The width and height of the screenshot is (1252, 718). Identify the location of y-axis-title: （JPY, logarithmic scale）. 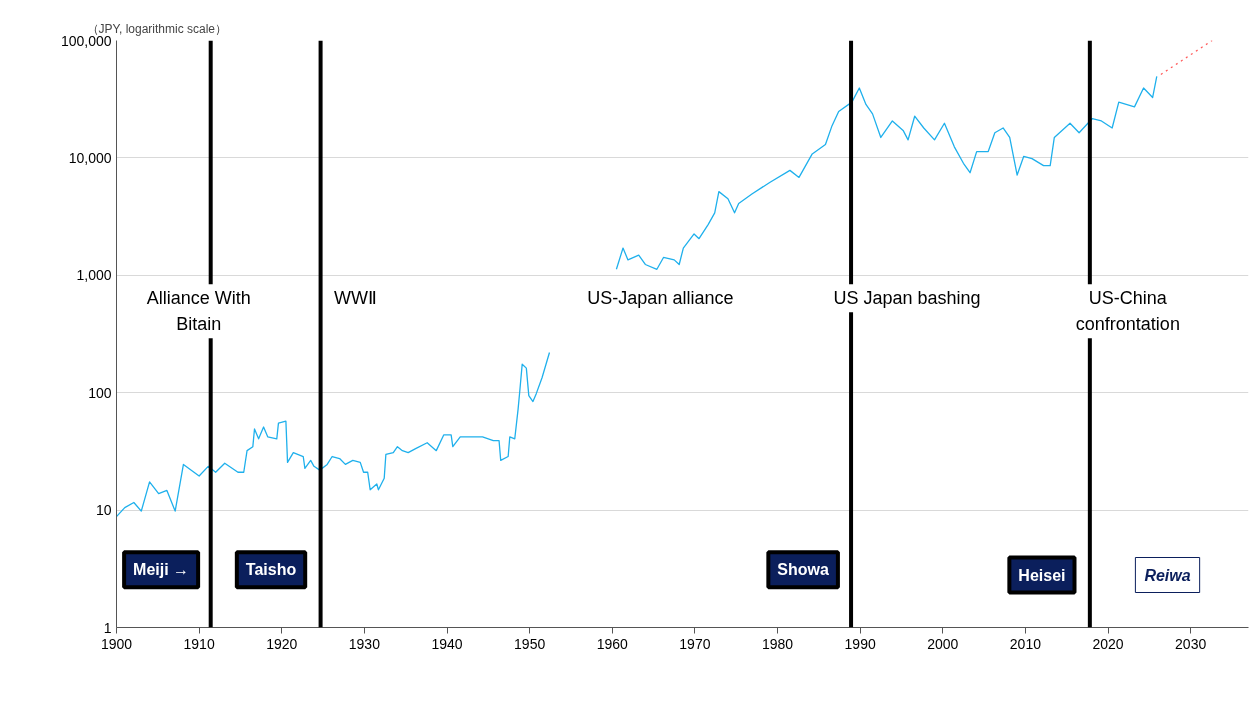
(156, 28).